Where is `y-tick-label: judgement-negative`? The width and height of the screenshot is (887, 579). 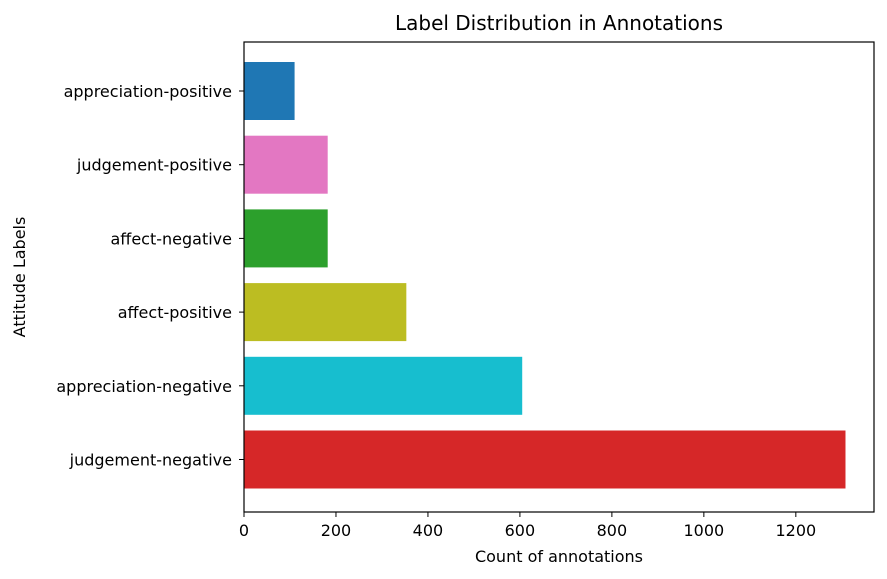
y-tick-label: judgement-negative is located at coordinates (150, 460).